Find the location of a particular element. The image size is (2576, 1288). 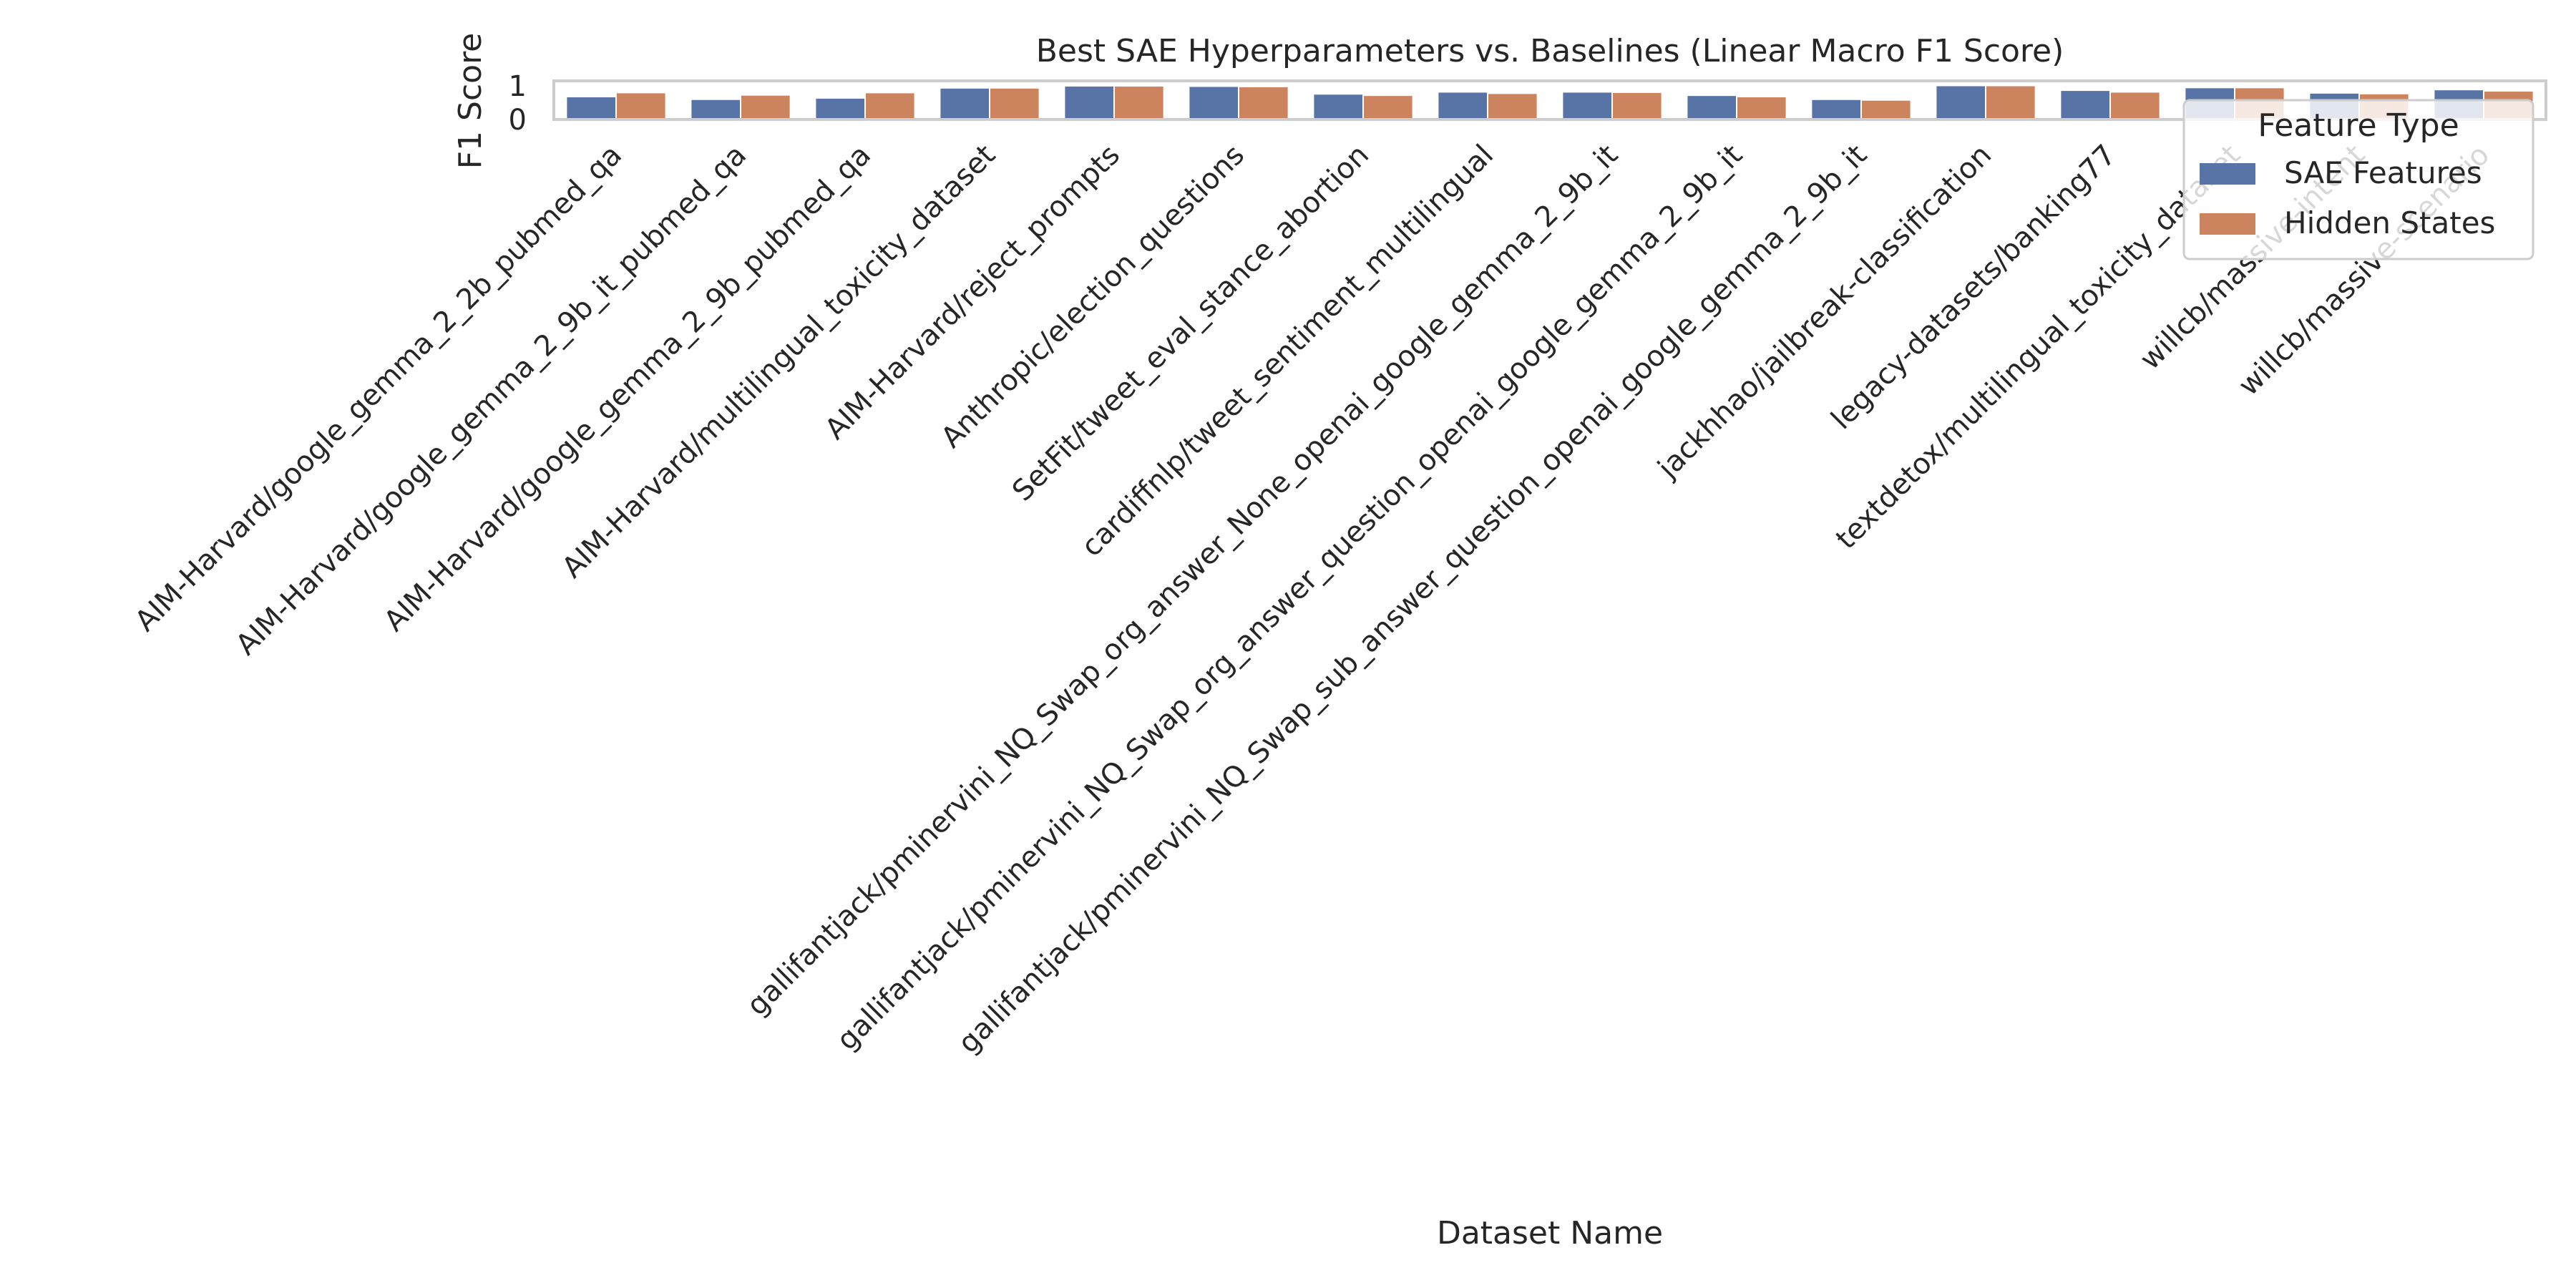

y-axis-label: F1 Score is located at coordinates (470, 101).